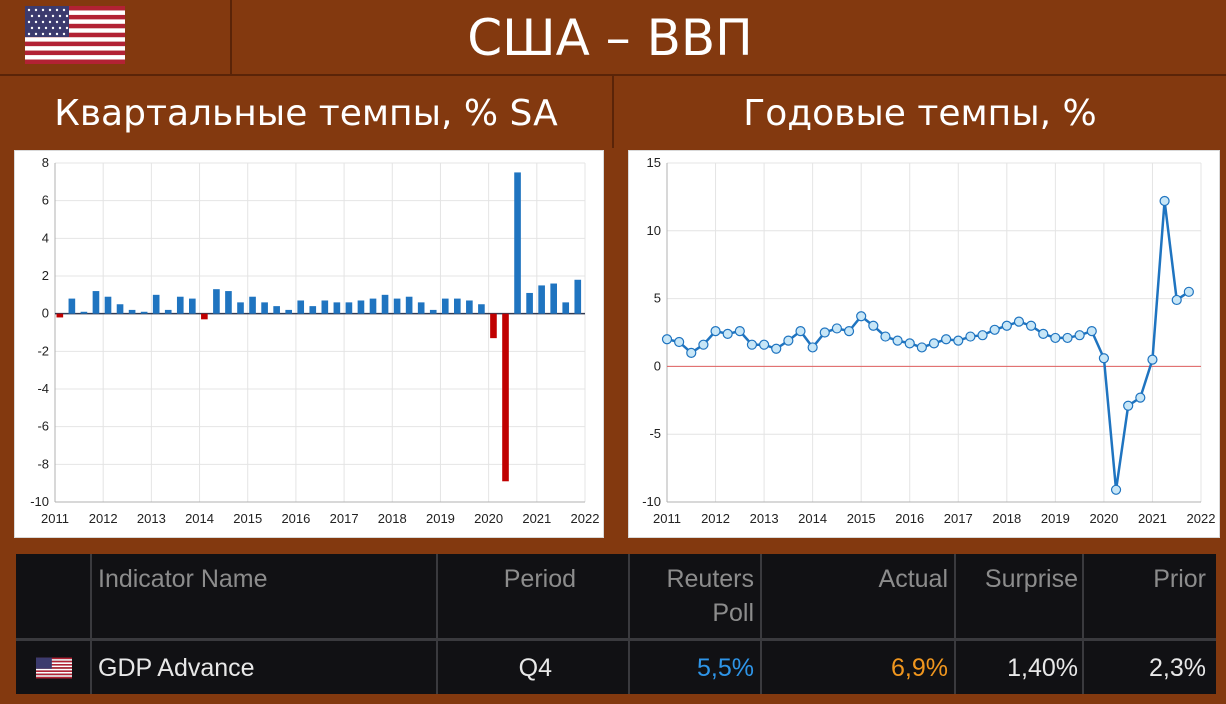  What do you see at coordinates (1177, 668) in the screenshot?
I see `row-prior: 2,3%` at bounding box center [1177, 668].